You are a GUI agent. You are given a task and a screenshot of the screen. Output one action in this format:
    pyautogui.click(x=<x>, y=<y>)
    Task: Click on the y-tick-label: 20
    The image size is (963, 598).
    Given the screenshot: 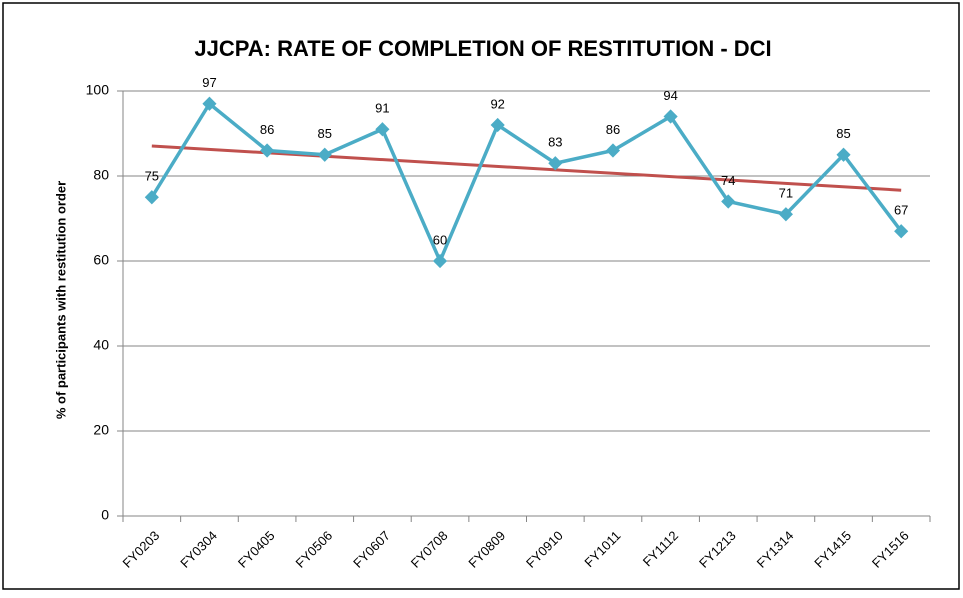 What is the action you would take?
    pyautogui.click(x=101, y=430)
    